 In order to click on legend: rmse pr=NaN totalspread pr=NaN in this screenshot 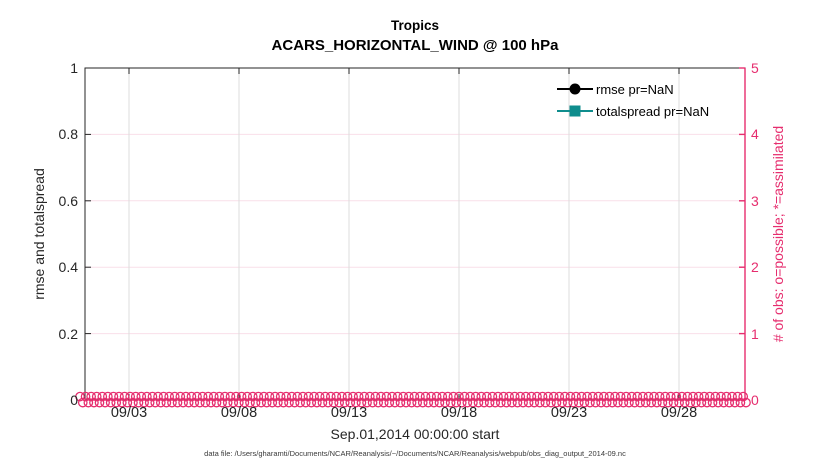, I will do `click(632, 100)`.